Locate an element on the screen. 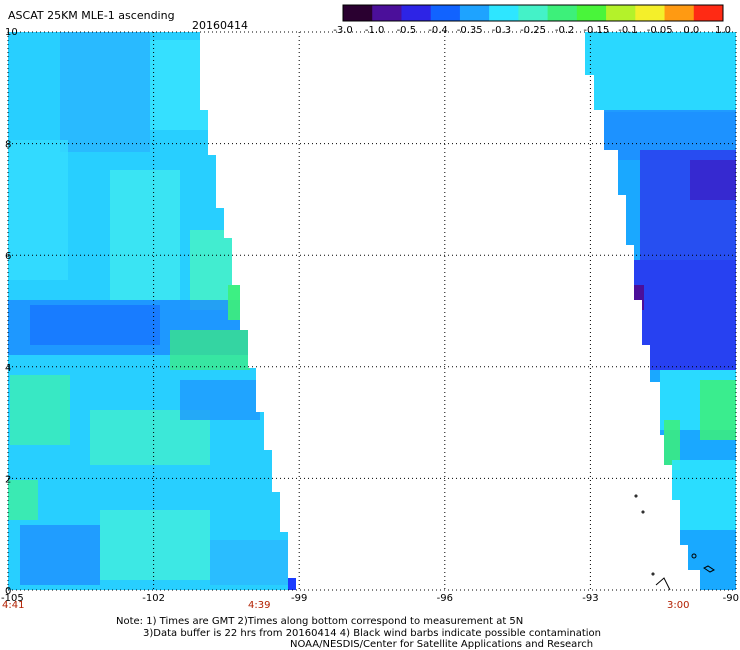  x-tick-label-0: -105 is located at coordinates (12, 598).